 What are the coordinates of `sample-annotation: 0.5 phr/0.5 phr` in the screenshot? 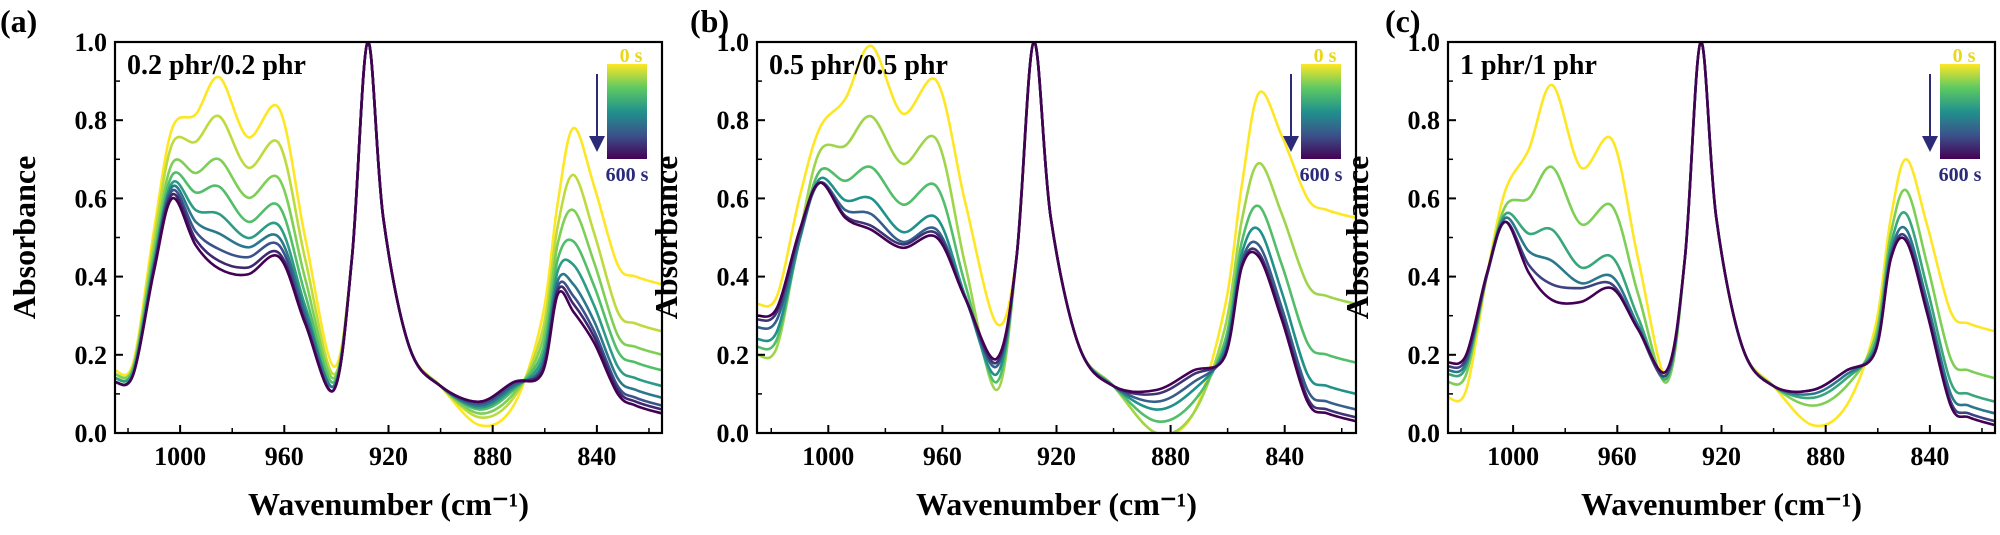 It's located at (858, 65).